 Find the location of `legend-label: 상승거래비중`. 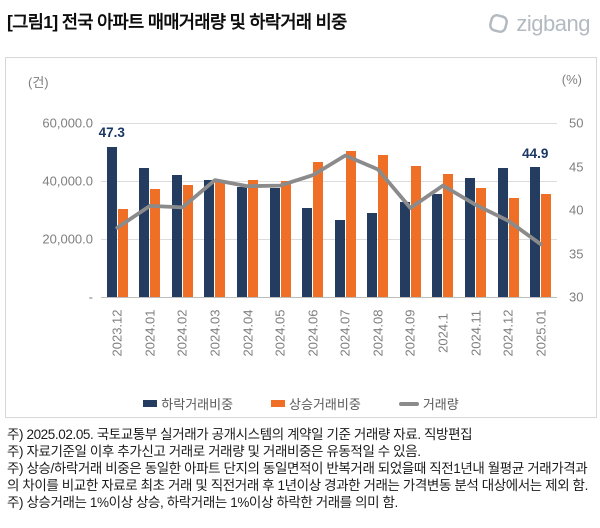

legend-label: 상승거래비중 is located at coordinates (325, 404).